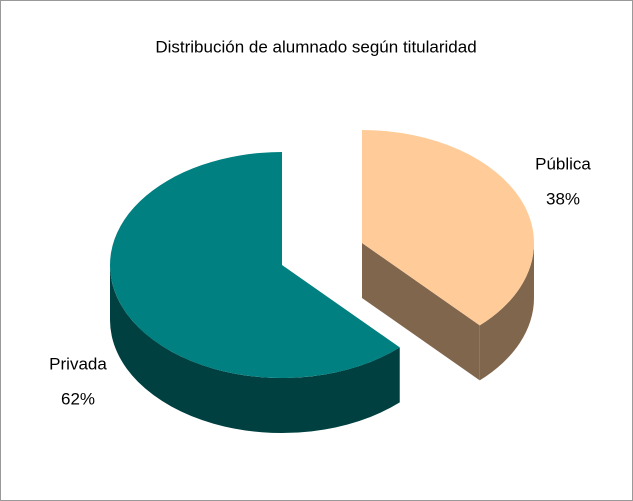 The width and height of the screenshot is (633, 501). Describe the element at coordinates (448, 228) in the screenshot. I see `slice` at that location.